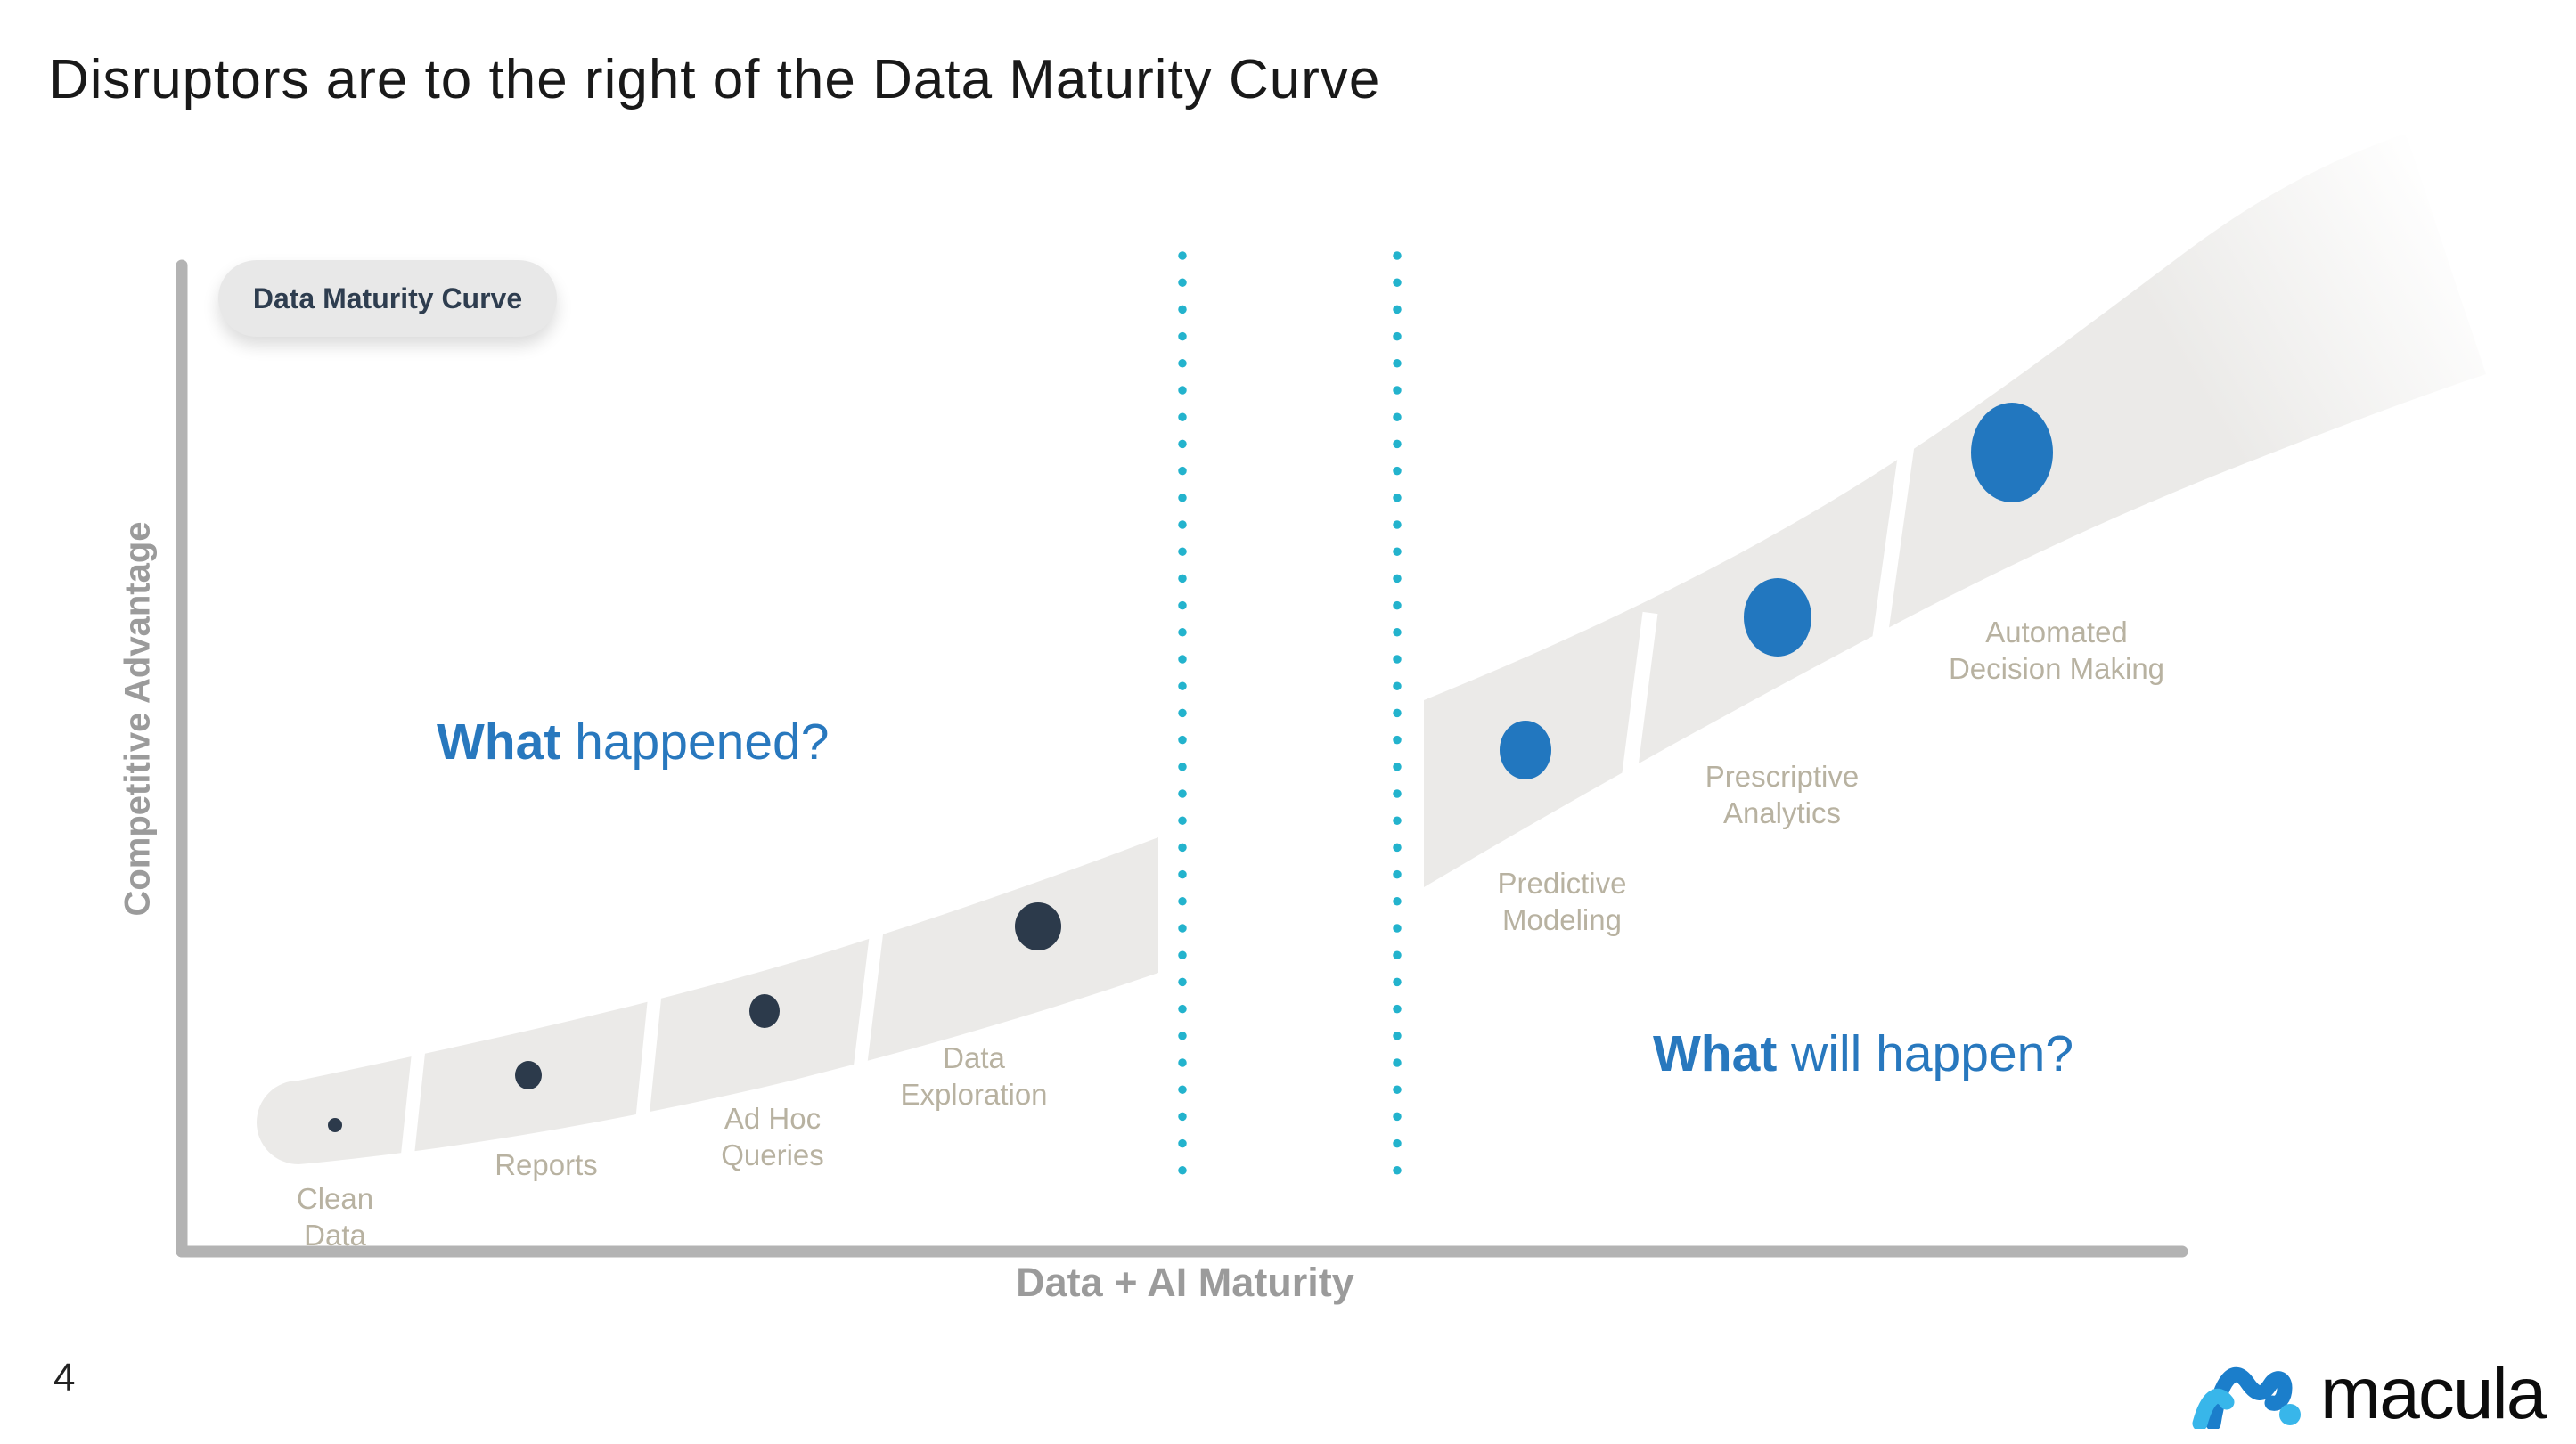  I want to click on dot-predictive-modeling, so click(1525, 750).